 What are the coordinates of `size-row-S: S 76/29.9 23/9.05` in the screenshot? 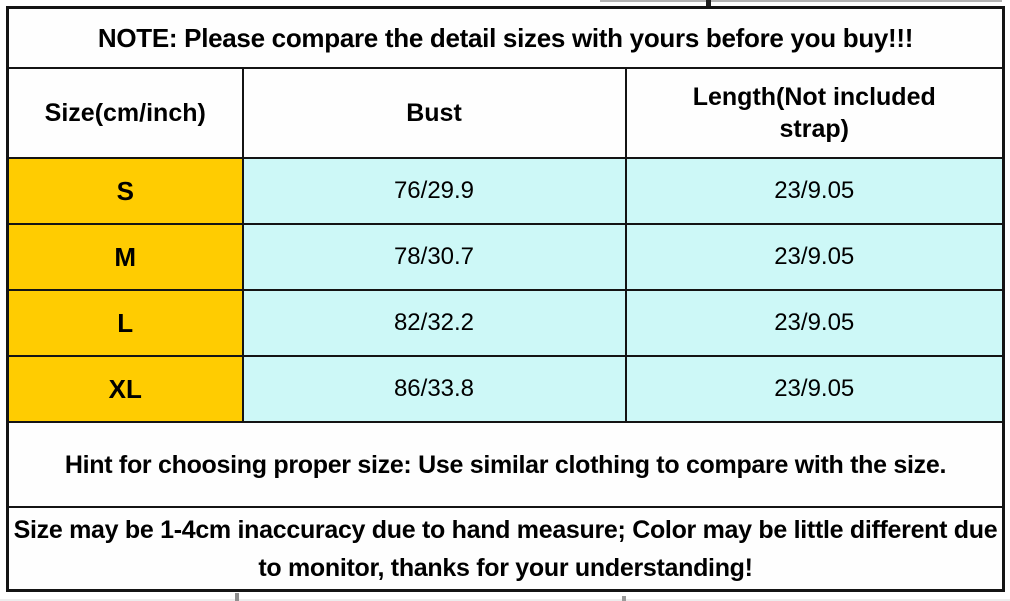 It's located at (505, 191).